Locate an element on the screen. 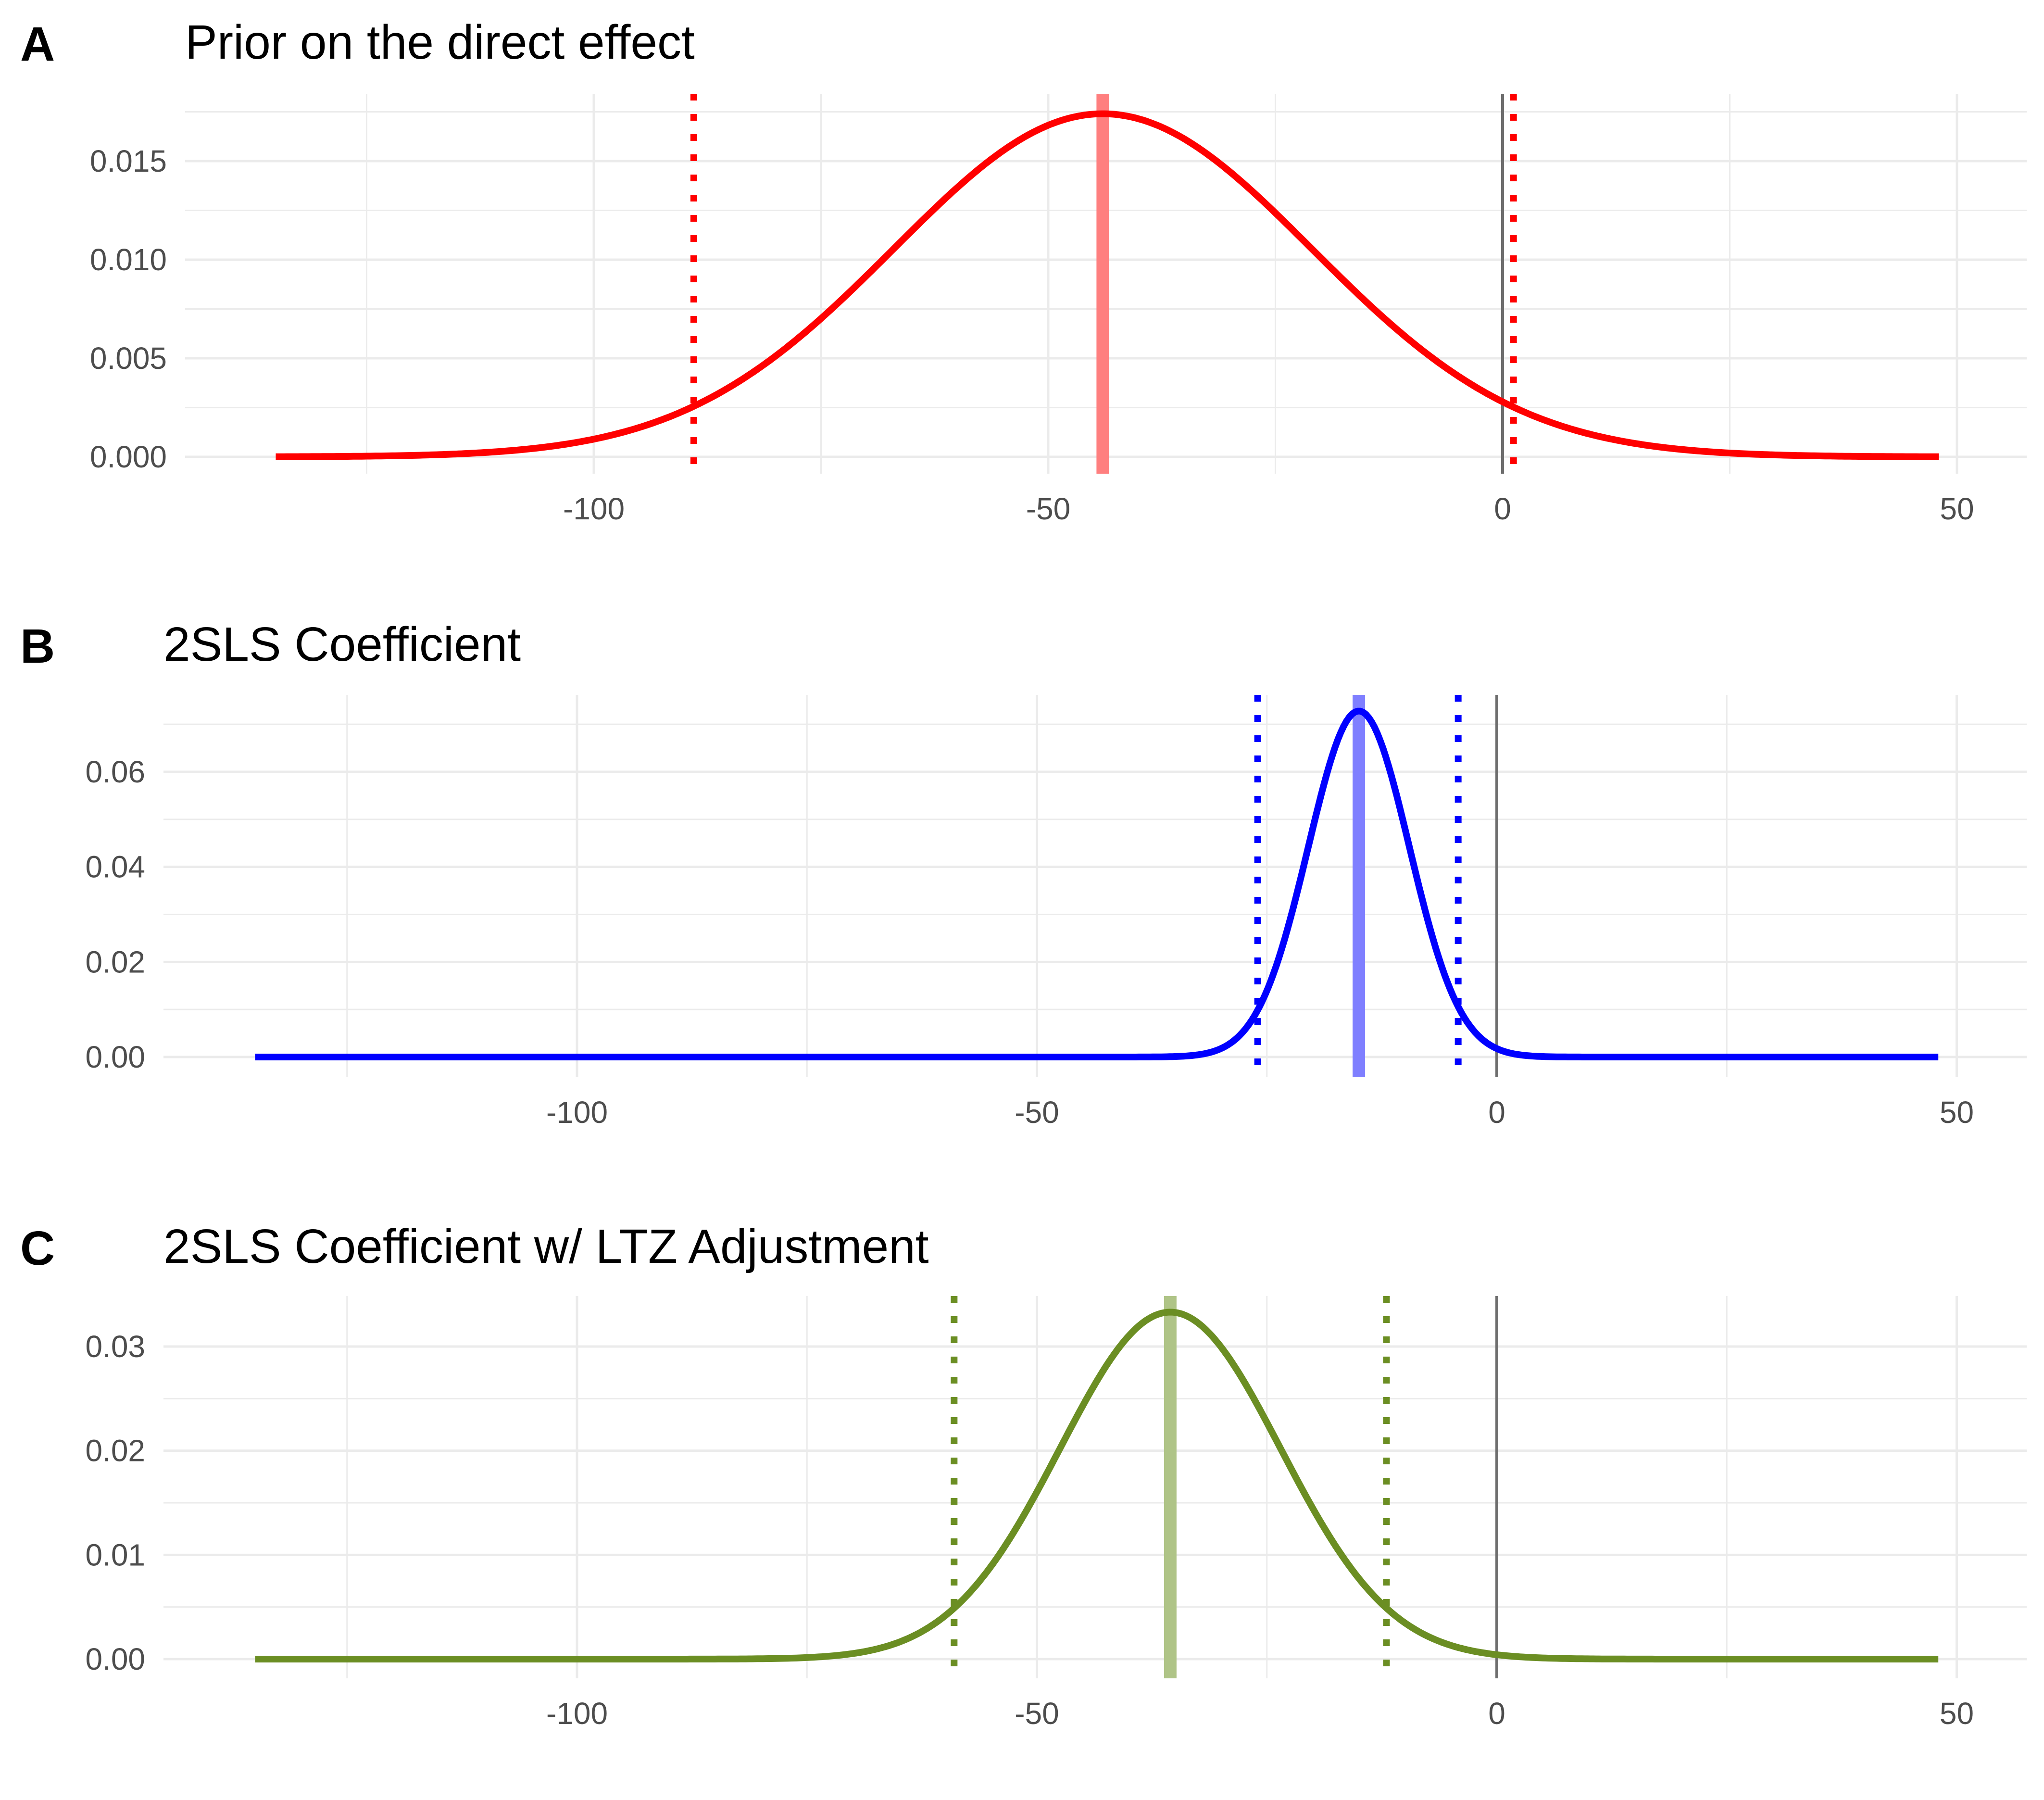 This screenshot has height=1800, width=2044. panel-b-y-tick-labels: 0.00 0.02 0.04 0.06 is located at coordinates (115, 914).